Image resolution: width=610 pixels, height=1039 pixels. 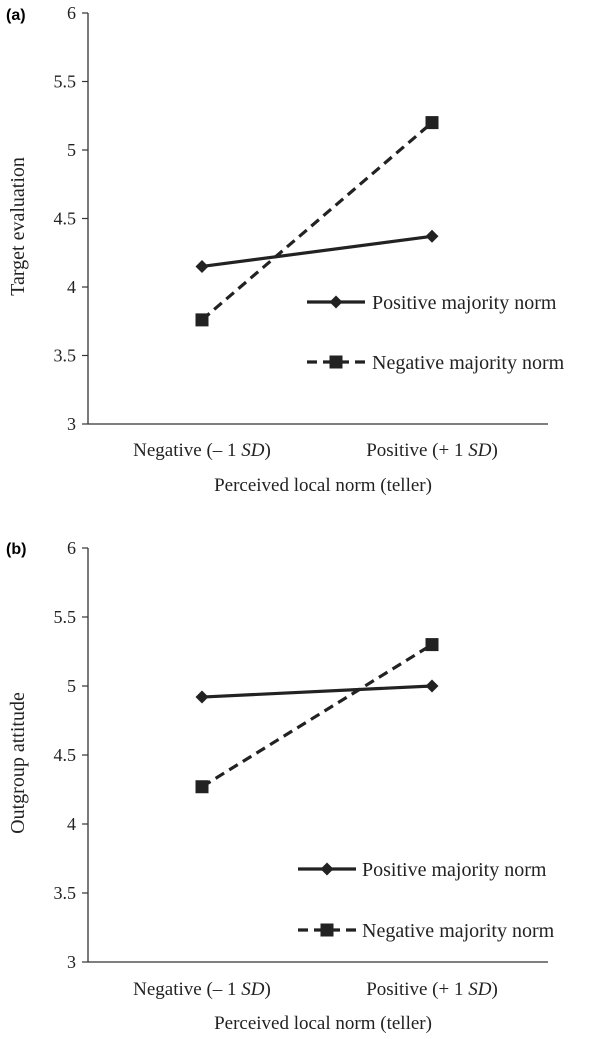 I want to click on panel-label: (b), so click(x=16, y=549).